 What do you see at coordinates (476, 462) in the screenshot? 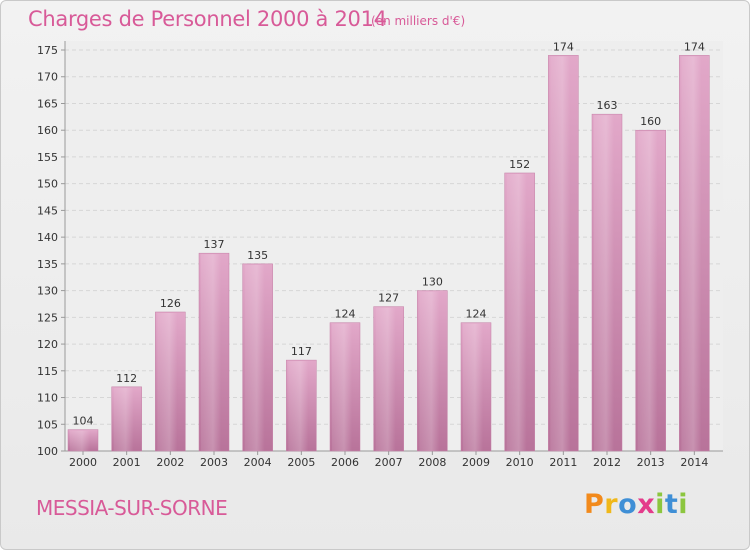
I see `x-tick-label: 2009` at bounding box center [476, 462].